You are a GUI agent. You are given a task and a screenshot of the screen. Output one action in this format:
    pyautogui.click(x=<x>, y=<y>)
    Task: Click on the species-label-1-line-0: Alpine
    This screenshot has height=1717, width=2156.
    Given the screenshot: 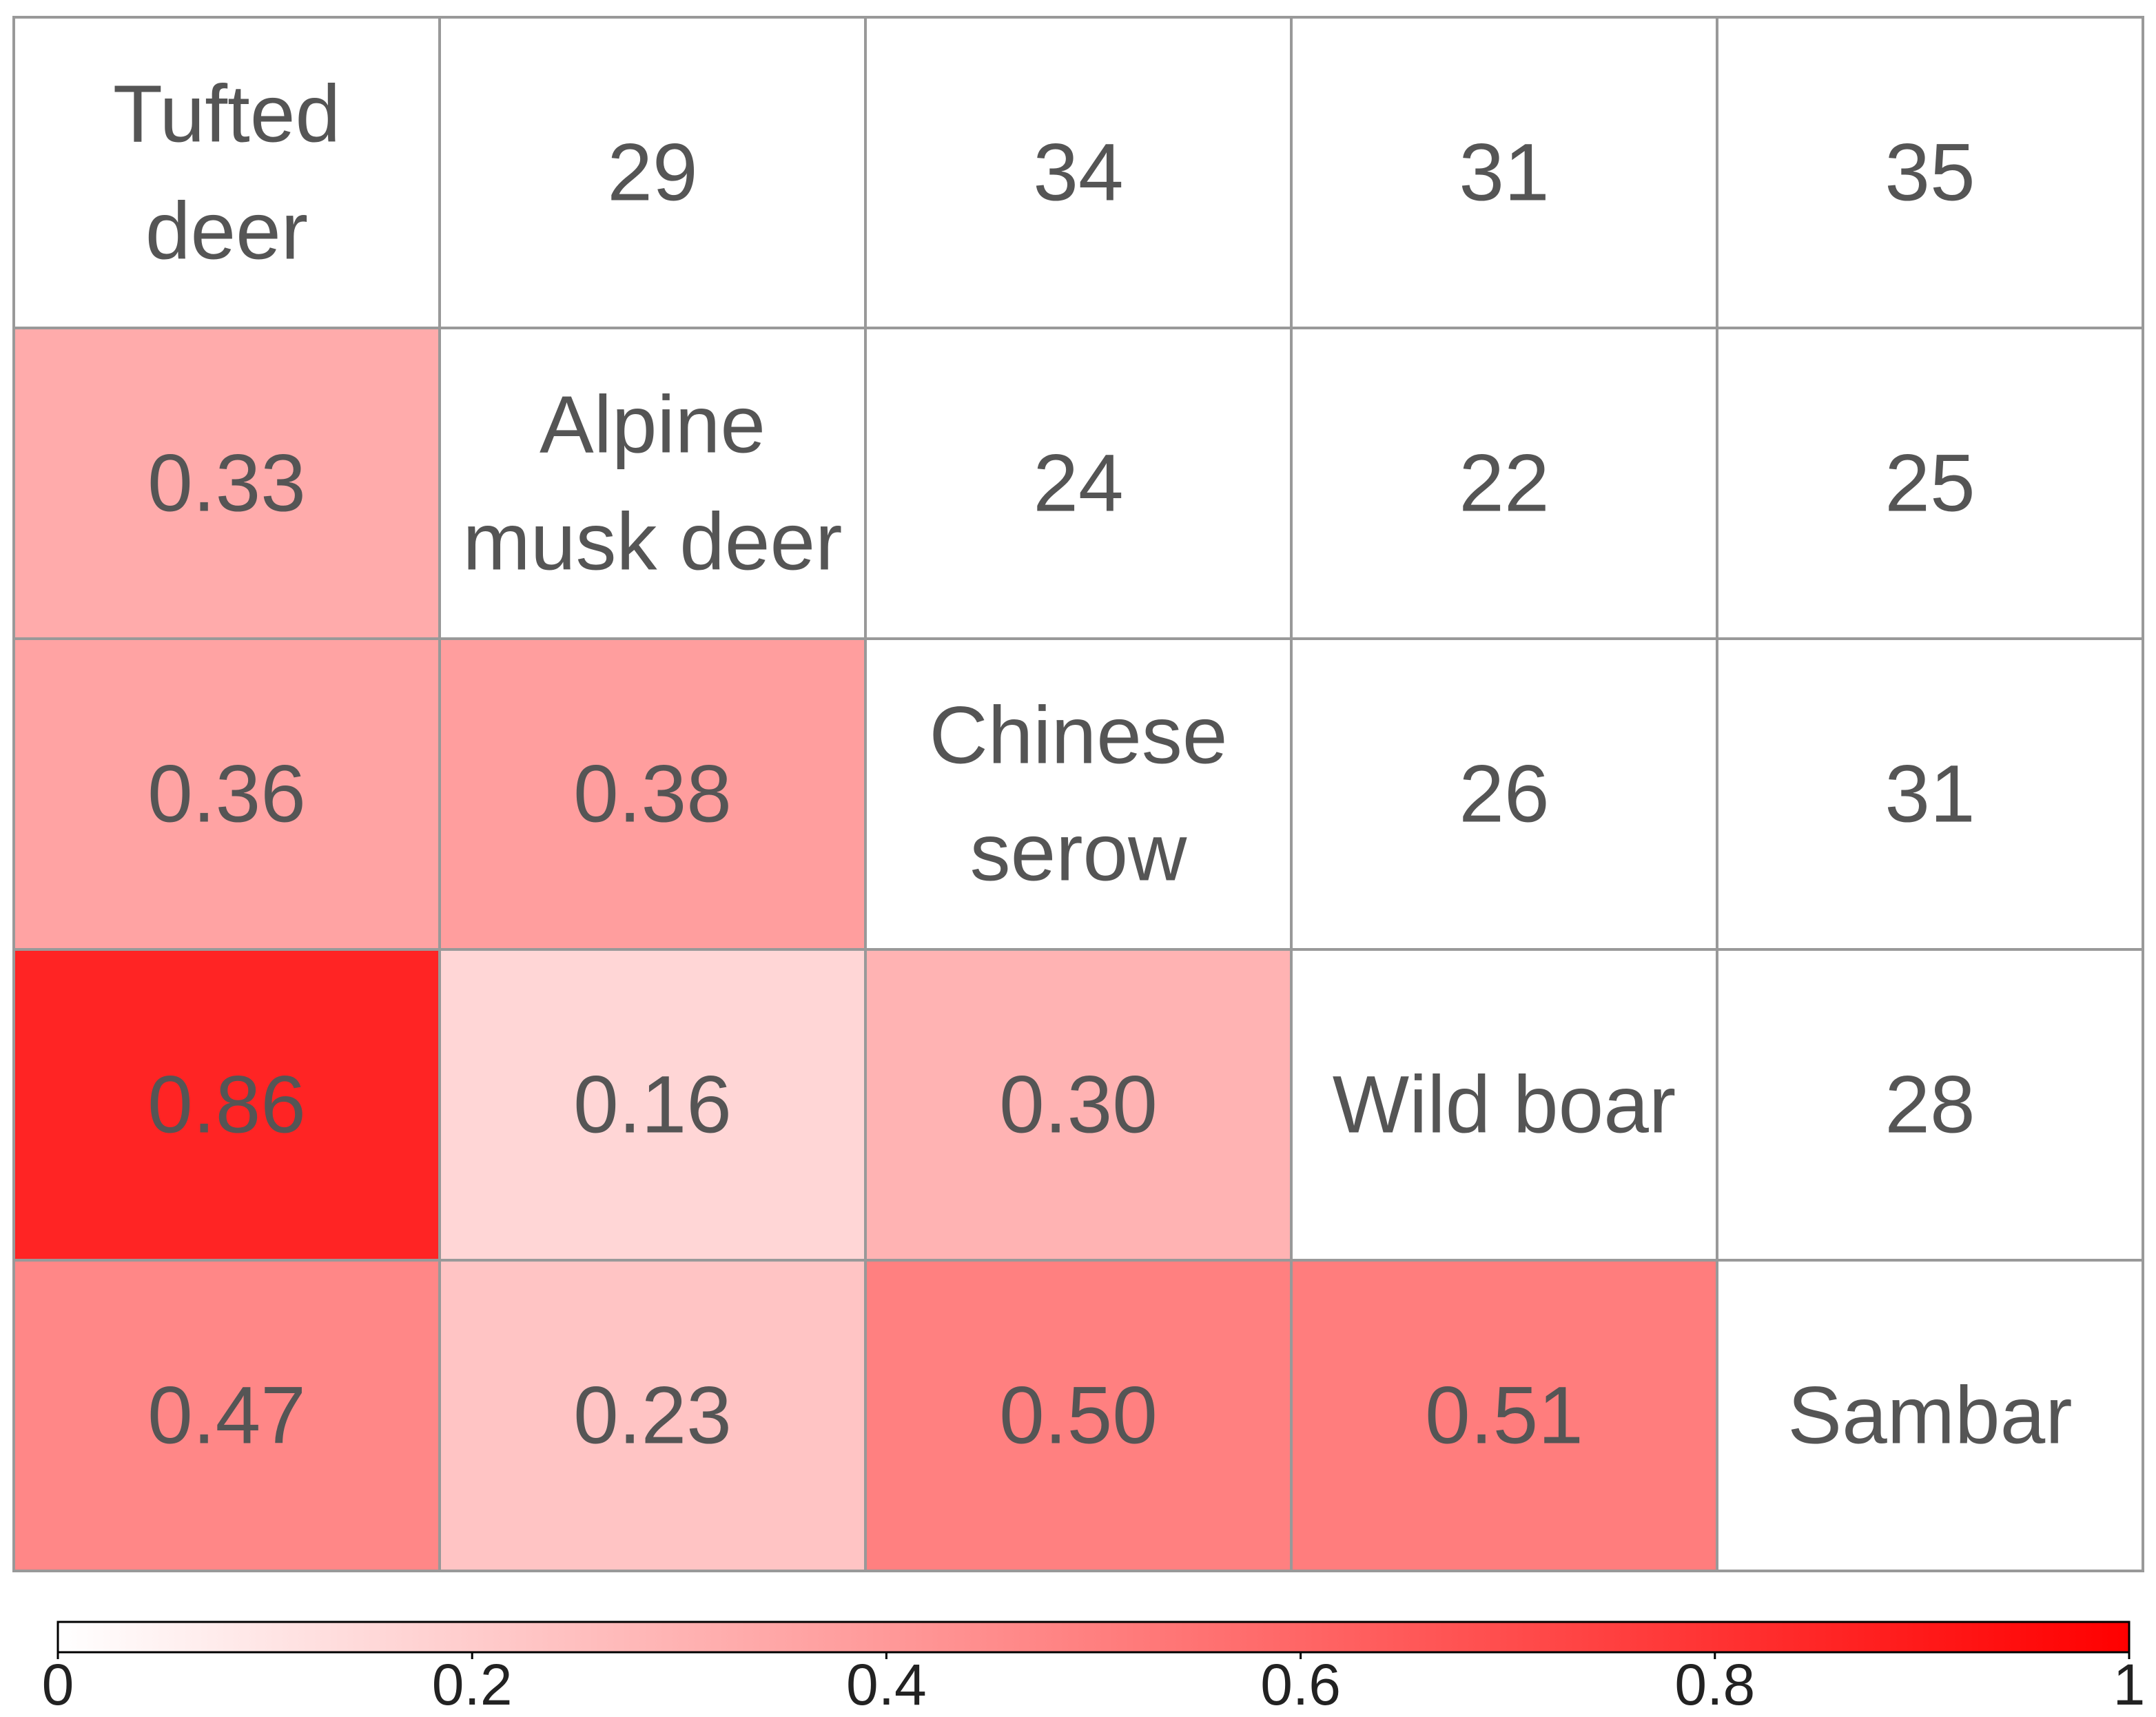 What is the action you would take?
    pyautogui.click(x=653, y=425)
    